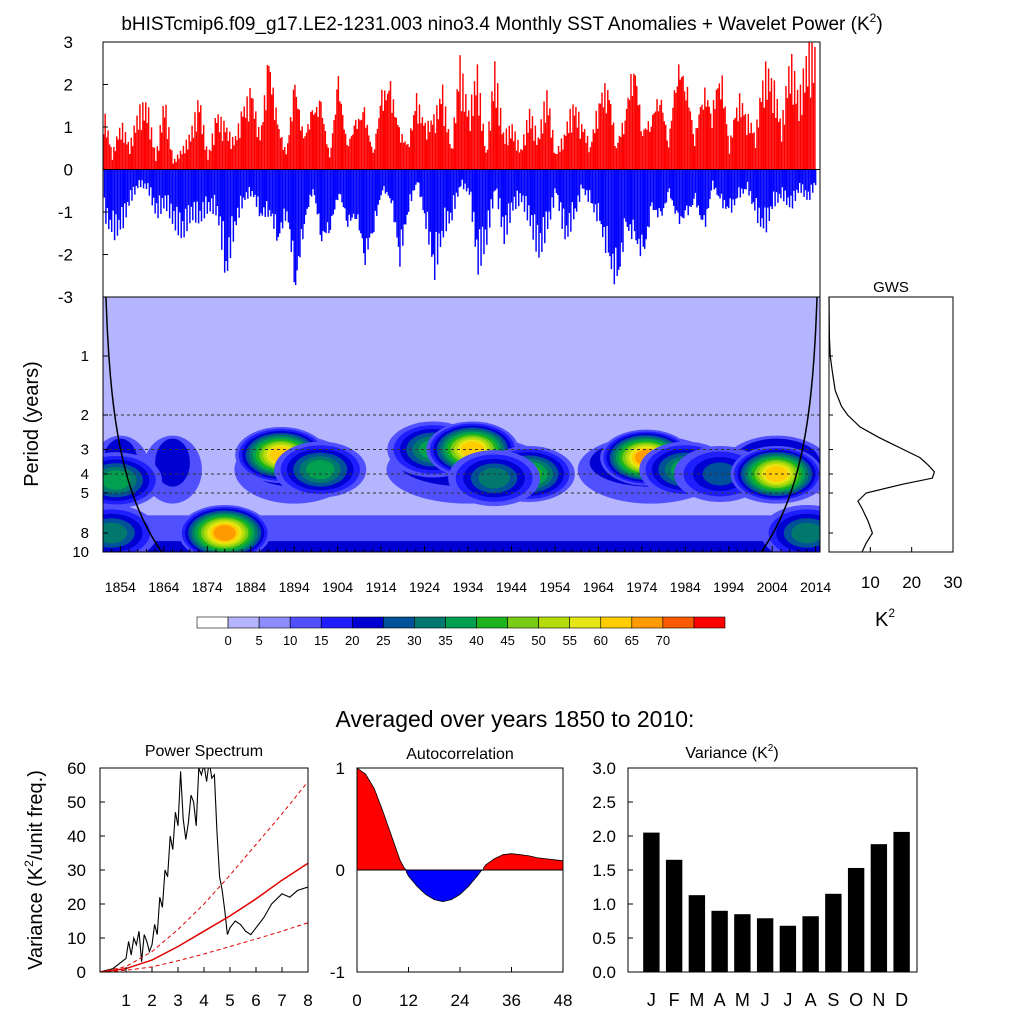 The width and height of the screenshot is (1024, 1024). I want to click on colorbar-label: 30, so click(414, 640).